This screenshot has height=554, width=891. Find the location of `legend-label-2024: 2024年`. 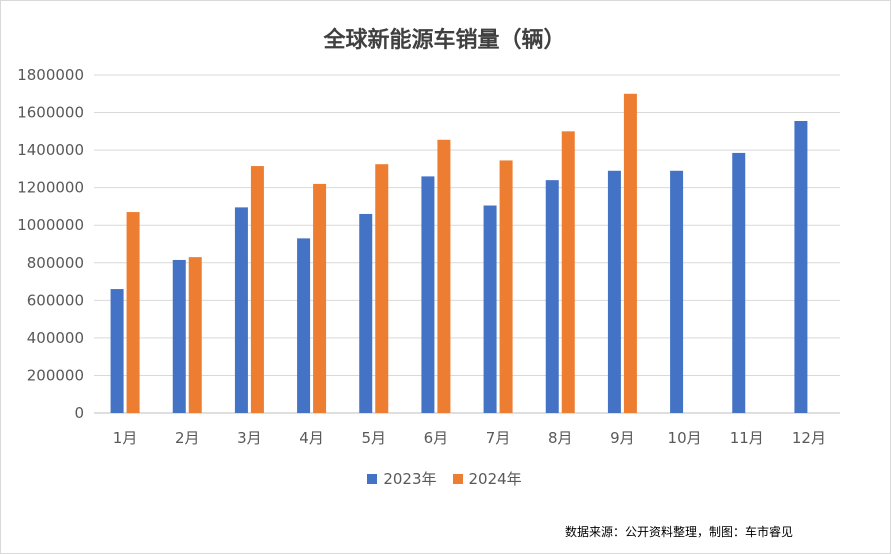

legend-label-2024: 2024年 is located at coordinates (495, 479).